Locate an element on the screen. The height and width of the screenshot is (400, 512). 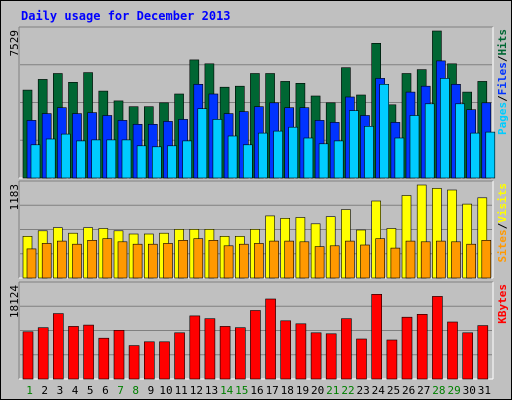
legend-entry: Files is located at coordinates (502, 78).